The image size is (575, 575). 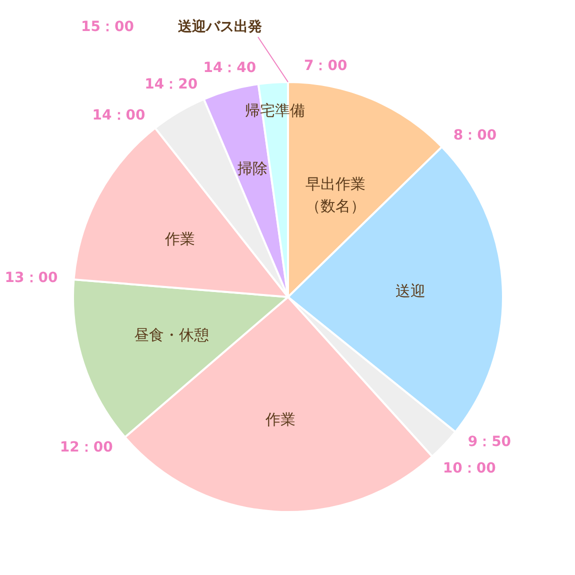 I want to click on text: 9：50, so click(x=490, y=442).